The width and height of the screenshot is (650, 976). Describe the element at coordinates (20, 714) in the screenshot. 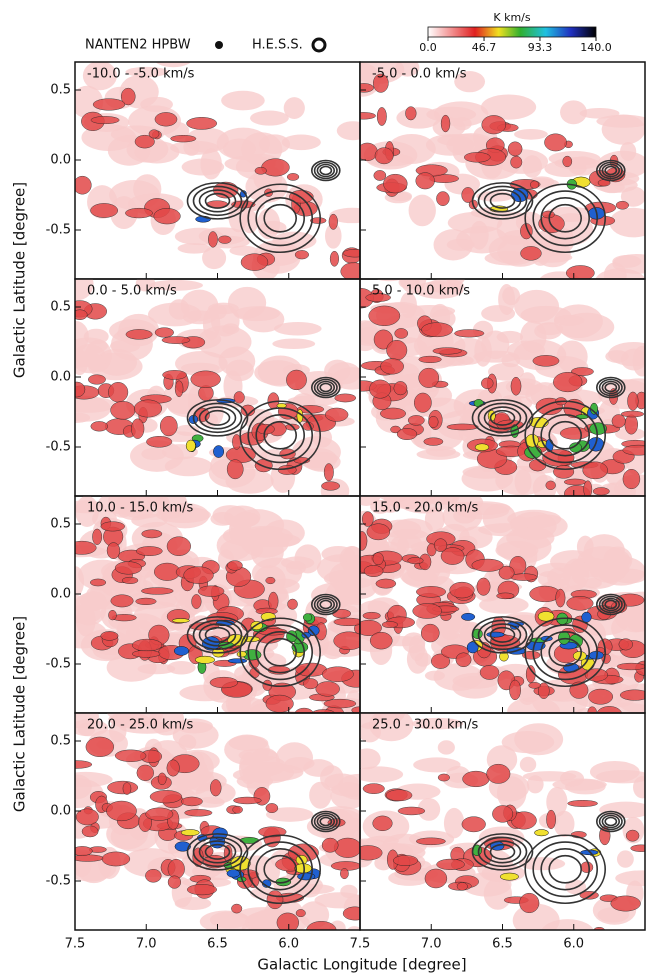

I see `y-axis-label: Galactic Latitude [degree]` at that location.